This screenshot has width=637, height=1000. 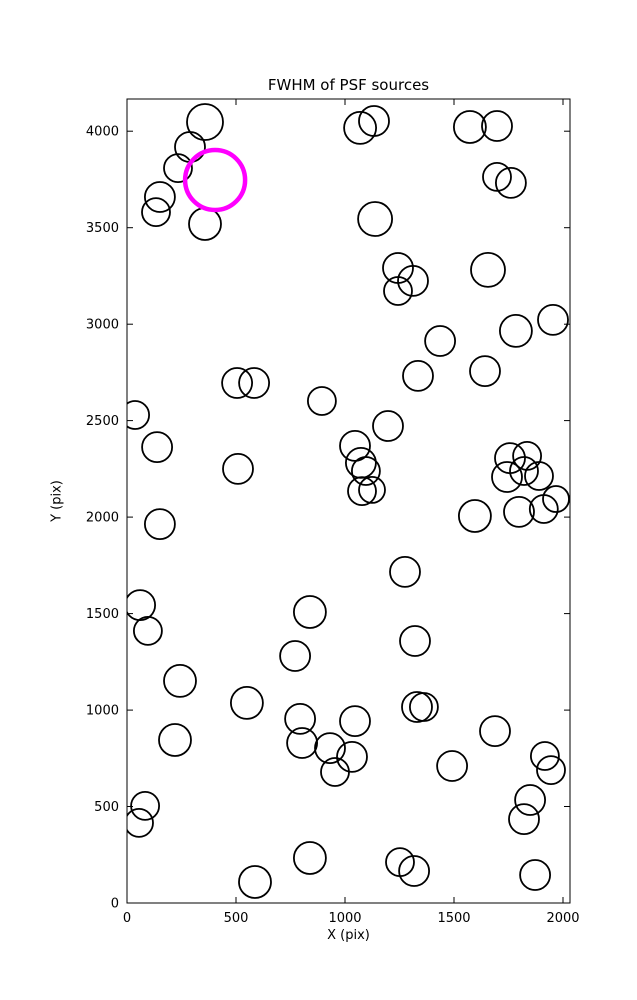 I want to click on x-axis-label: X (pix), so click(x=348, y=935).